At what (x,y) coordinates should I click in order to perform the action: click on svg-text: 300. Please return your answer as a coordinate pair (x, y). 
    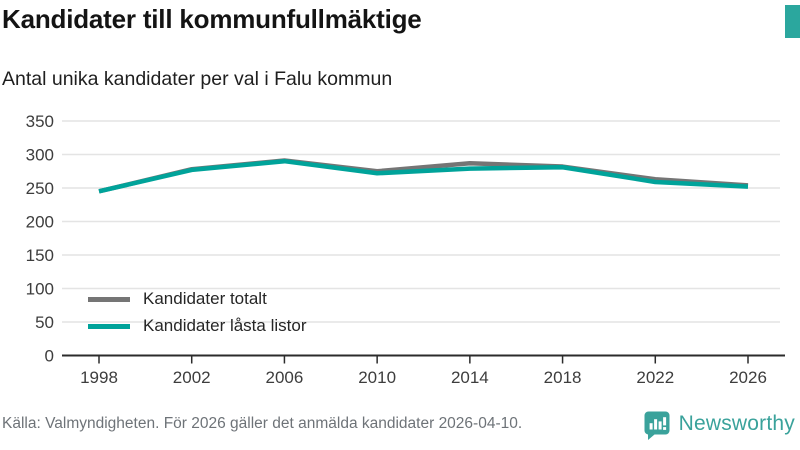
    Looking at the image, I should click on (40, 155).